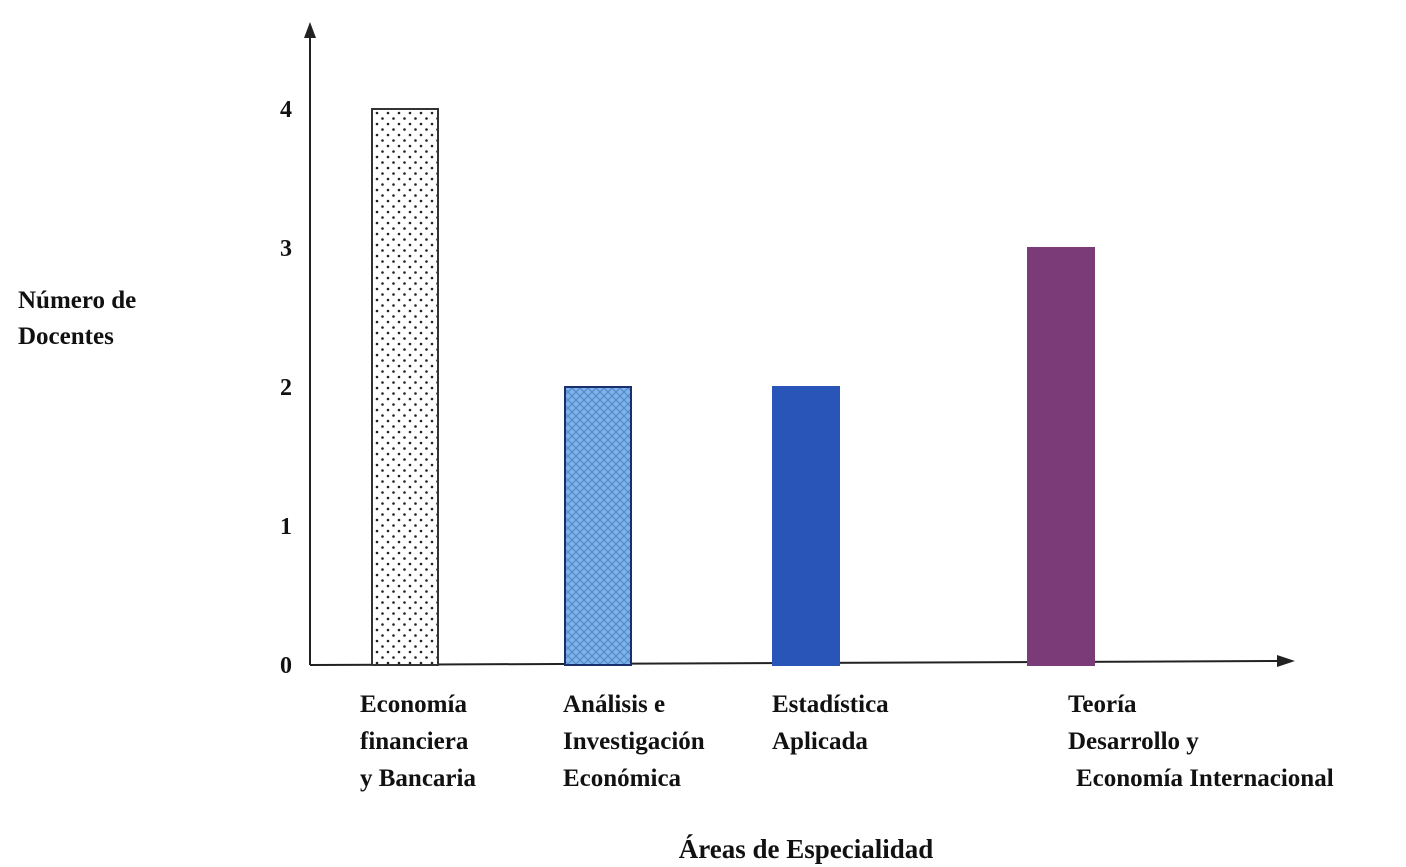 The width and height of the screenshot is (1406, 867). What do you see at coordinates (1286, 661) in the screenshot?
I see `x-axis-arrow-icon` at bounding box center [1286, 661].